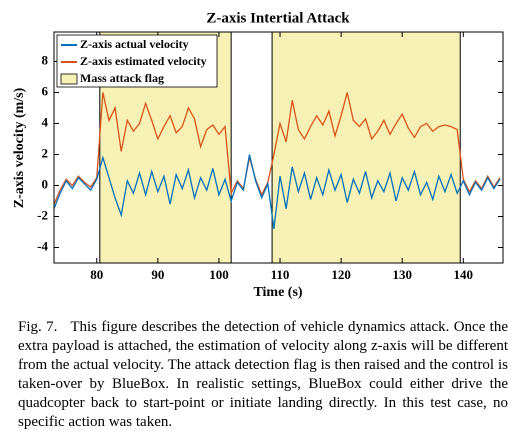 The width and height of the screenshot is (523, 445). What do you see at coordinates (42, 214) in the screenshot?
I see `y-tick-label: -2` at bounding box center [42, 214].